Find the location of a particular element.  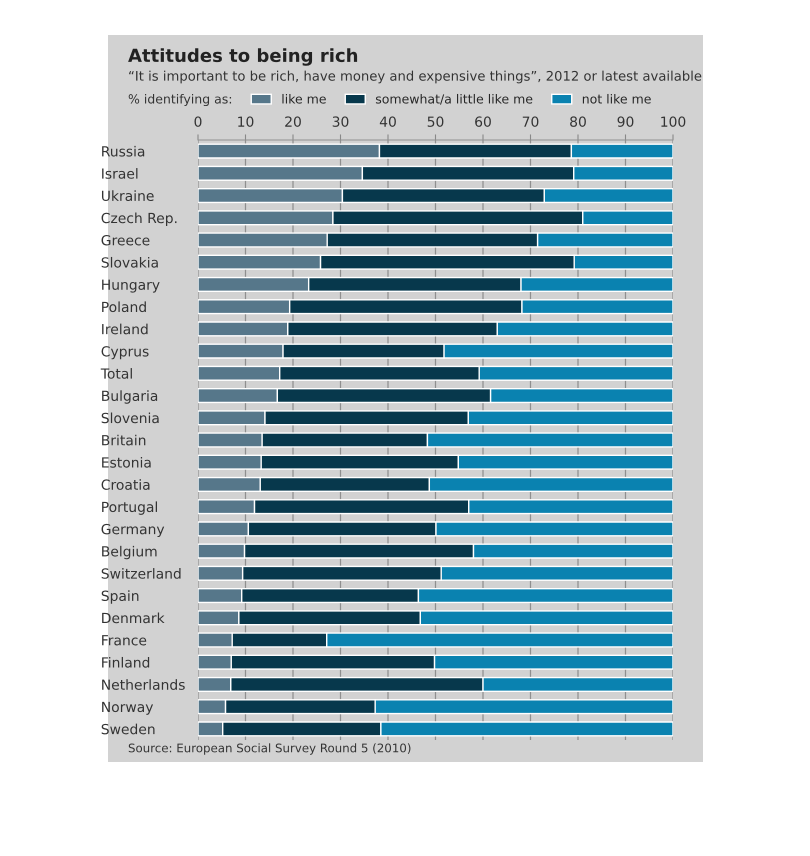

legend-title: % identifying as: is located at coordinates (180, 100).